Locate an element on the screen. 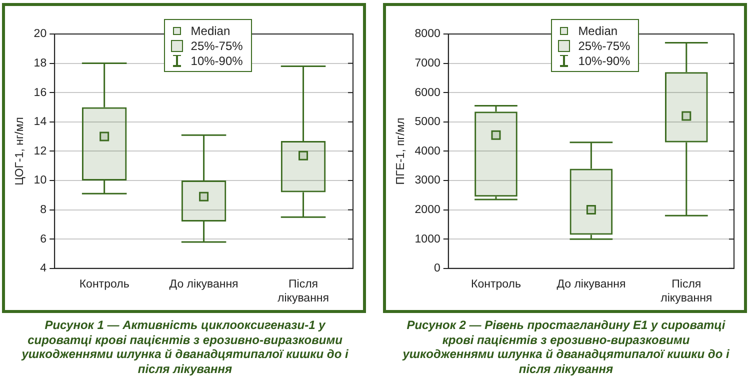  y-tick-label: 5000 is located at coordinates (427, 122).